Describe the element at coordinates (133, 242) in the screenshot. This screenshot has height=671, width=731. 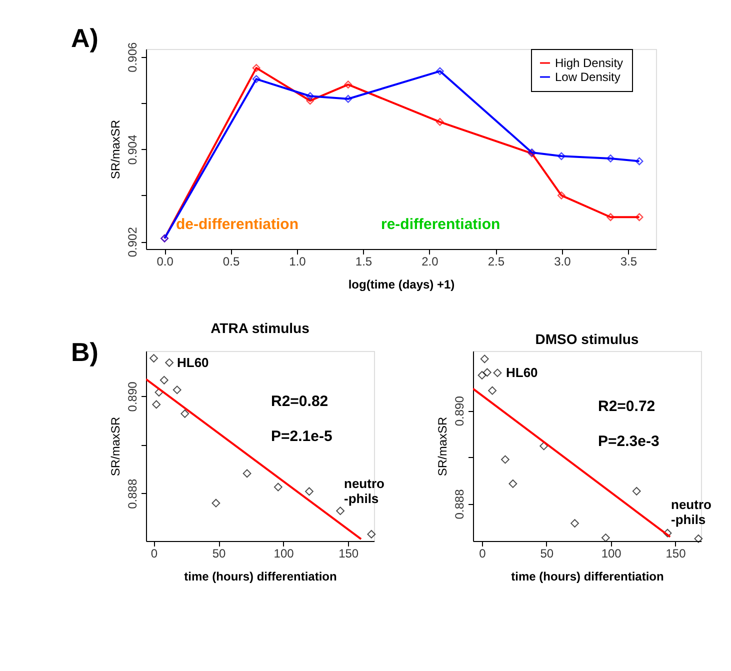
I see `y-tick-label: 0.902` at that location.